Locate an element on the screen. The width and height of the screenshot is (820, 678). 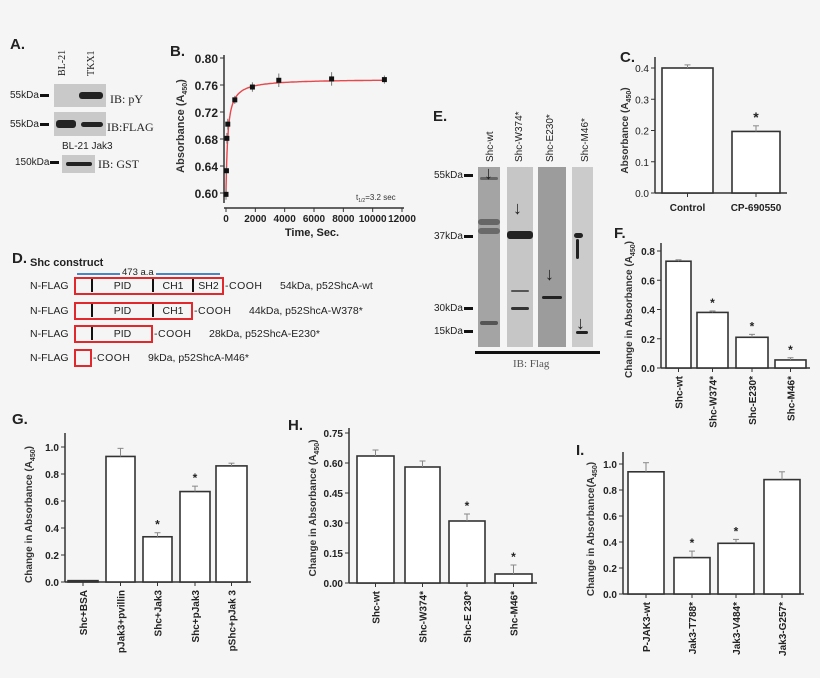
y-axis-label: Absorbance (A450) is located at coordinates (182, 126).